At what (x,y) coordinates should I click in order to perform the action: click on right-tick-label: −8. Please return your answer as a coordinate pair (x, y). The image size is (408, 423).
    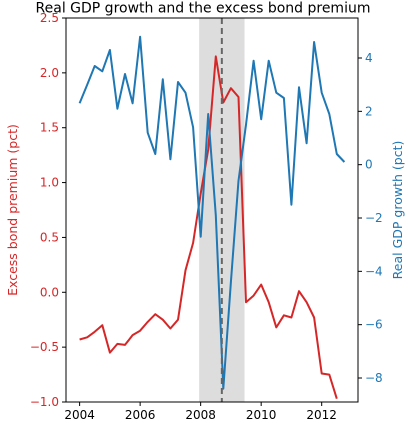
    Looking at the image, I should click on (374, 378).